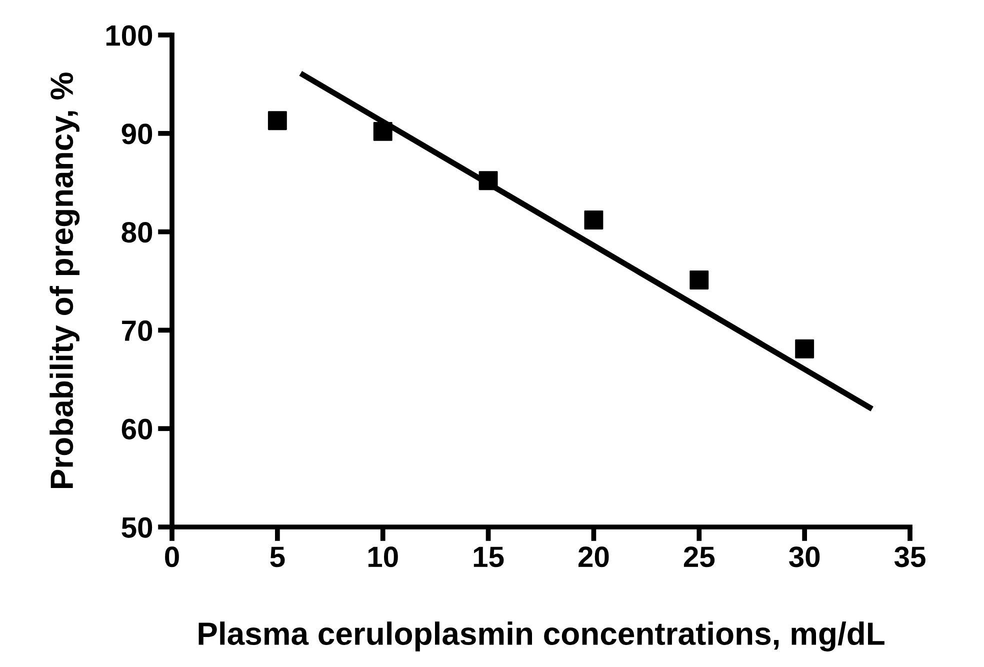  I want to click on x-tick-label: 5, so click(277, 557).